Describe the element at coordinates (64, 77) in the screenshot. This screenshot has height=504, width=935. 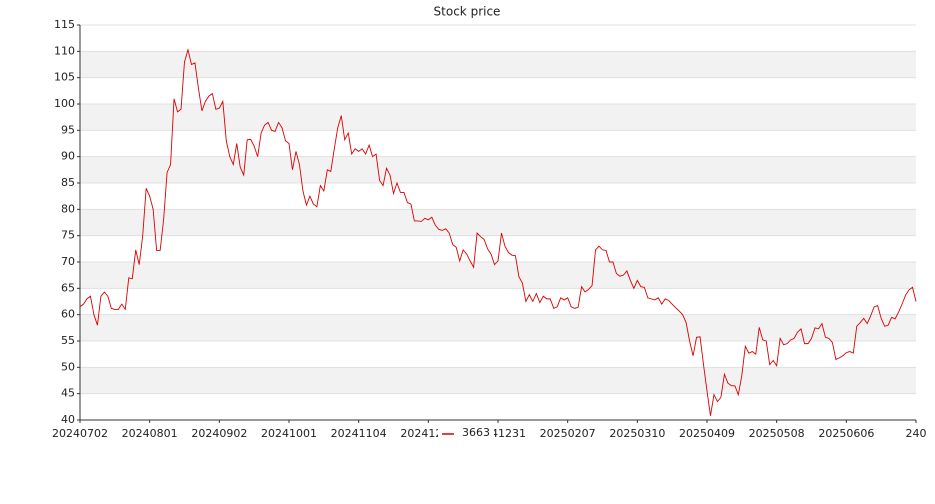
I see `y-tick-label: 105` at that location.